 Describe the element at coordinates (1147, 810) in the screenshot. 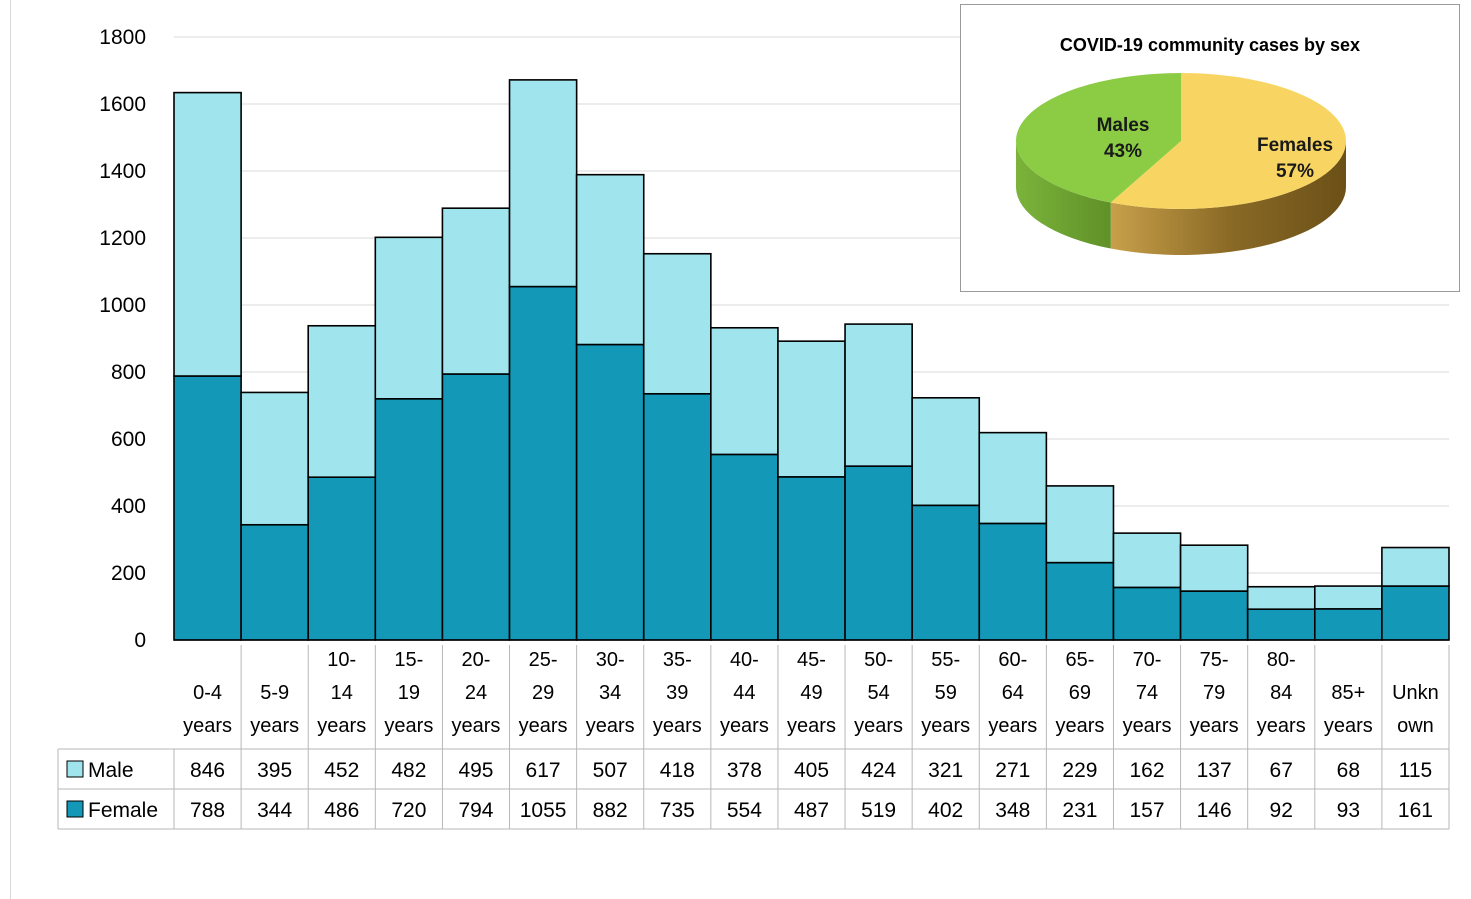

I see `table-cell-female: 157` at that location.